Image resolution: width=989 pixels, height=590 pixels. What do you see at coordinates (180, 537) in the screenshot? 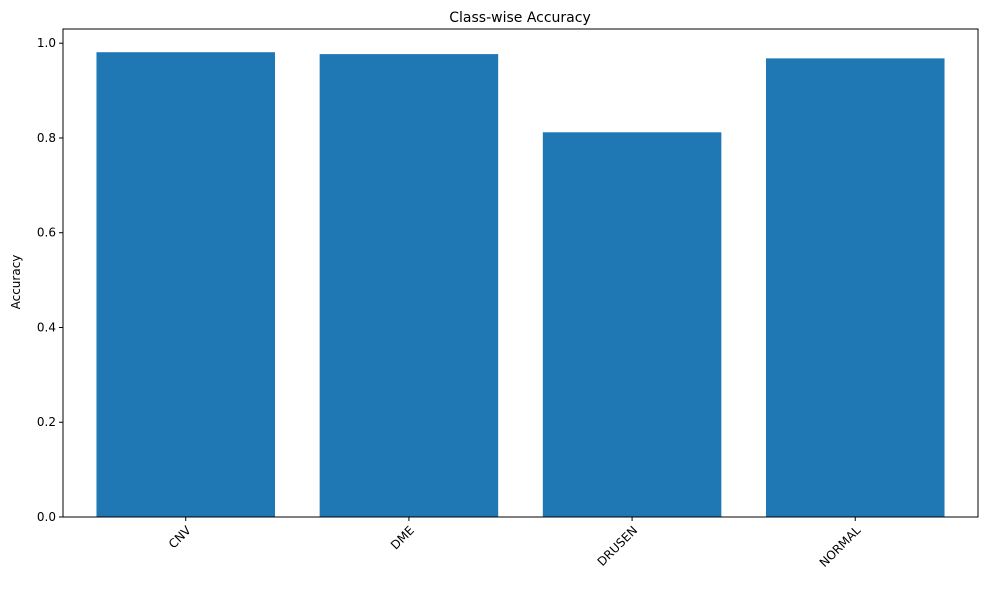
I see `x-tick-label: CNV` at bounding box center [180, 537].